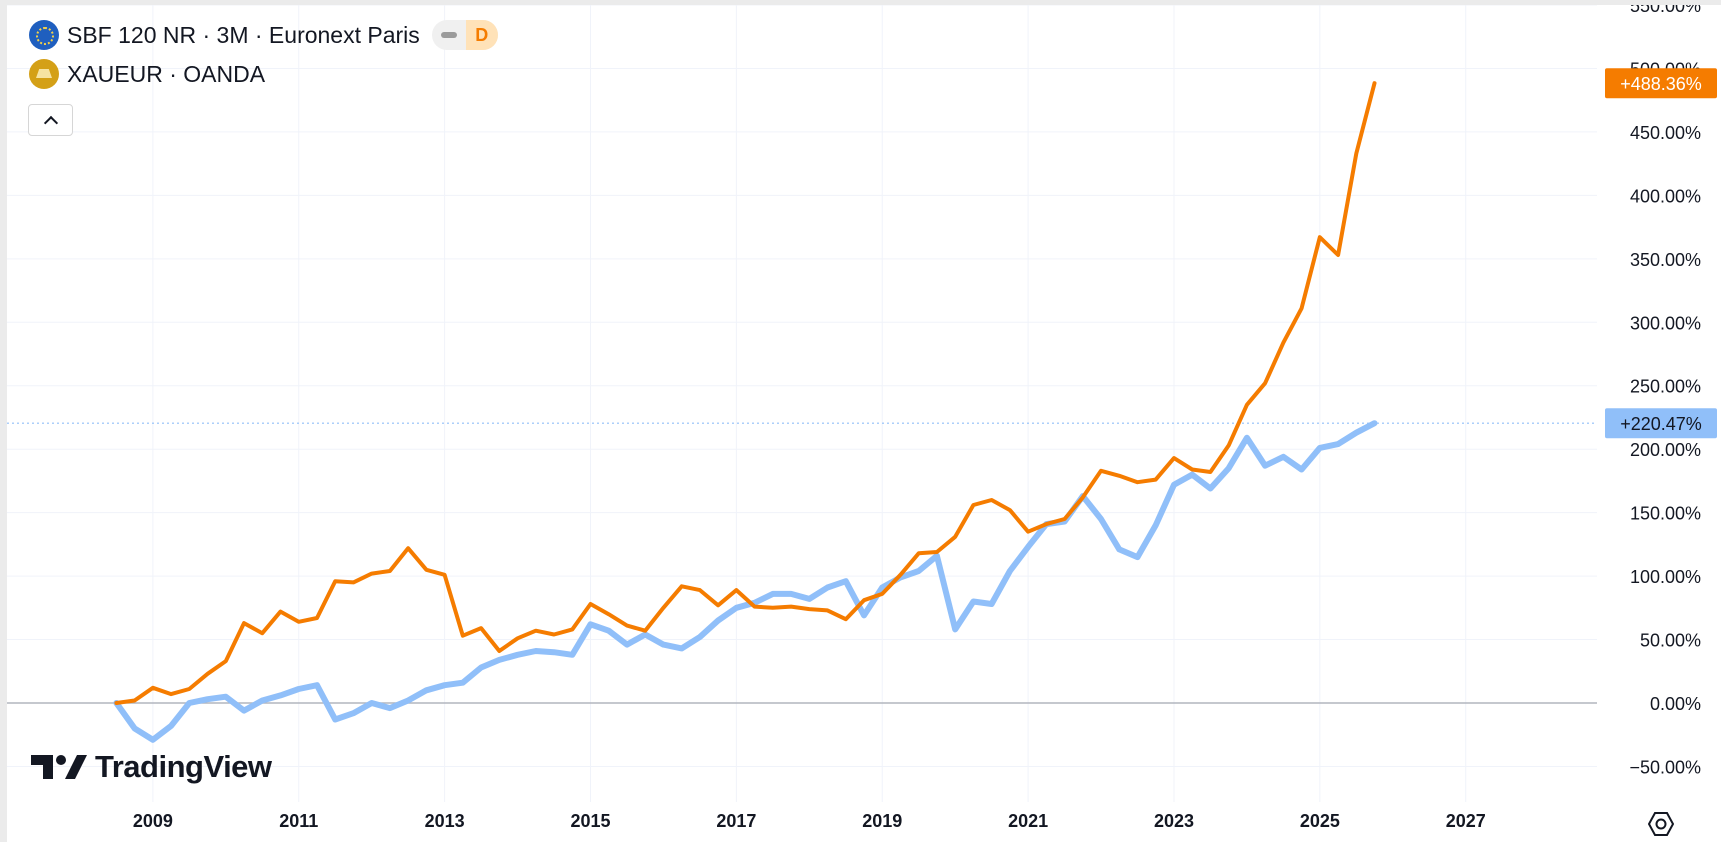  Describe the element at coordinates (481, 35) in the screenshot. I see `delayed-badge: D` at that location.